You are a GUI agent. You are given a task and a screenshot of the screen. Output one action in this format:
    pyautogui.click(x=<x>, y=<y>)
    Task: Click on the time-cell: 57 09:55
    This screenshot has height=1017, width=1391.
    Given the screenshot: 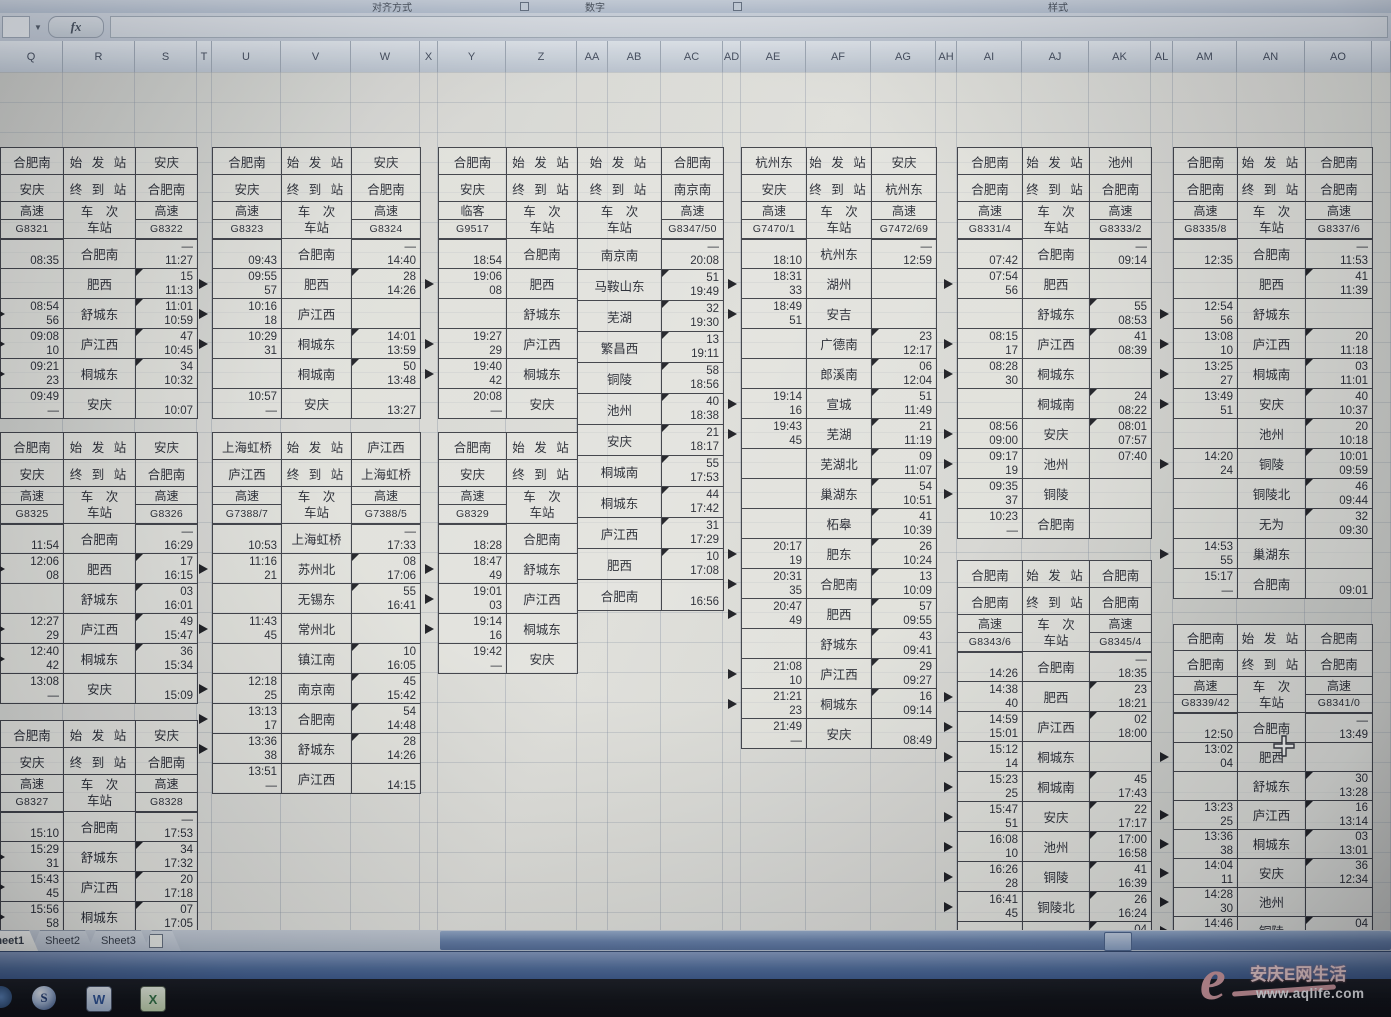 What is the action you would take?
    pyautogui.click(x=904, y=613)
    